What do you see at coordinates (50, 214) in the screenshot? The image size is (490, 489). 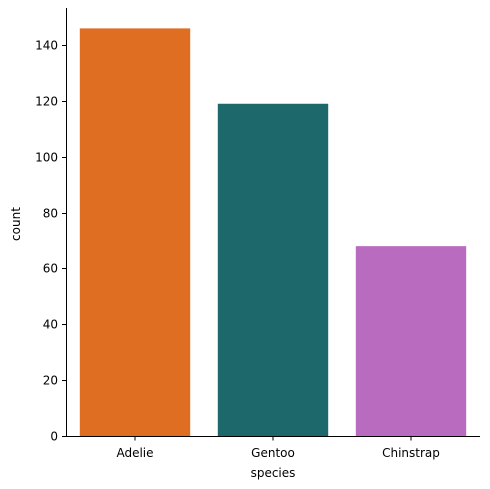 I see `y-tick-label: 80` at bounding box center [50, 214].